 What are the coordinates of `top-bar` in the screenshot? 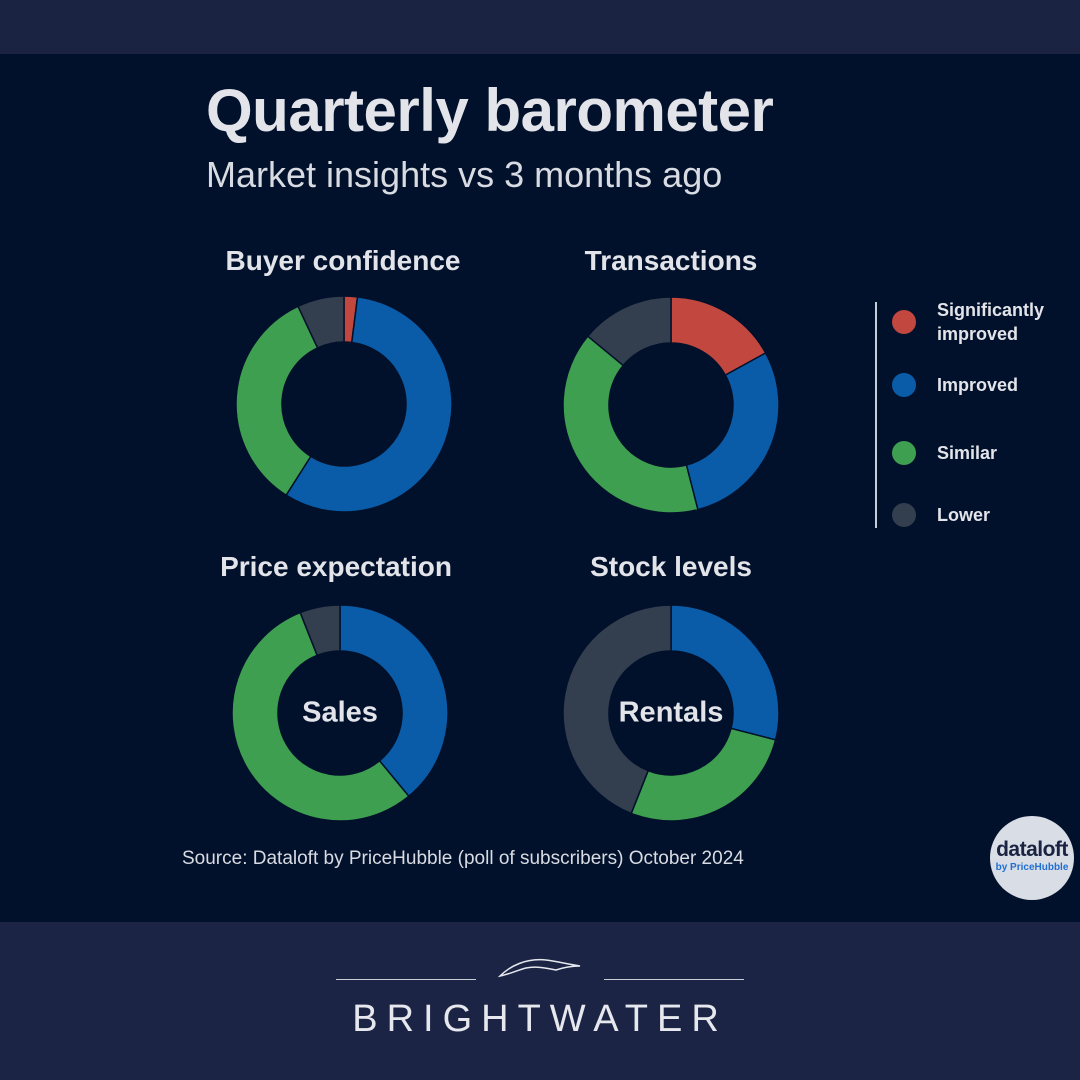 It's located at (540, 27).